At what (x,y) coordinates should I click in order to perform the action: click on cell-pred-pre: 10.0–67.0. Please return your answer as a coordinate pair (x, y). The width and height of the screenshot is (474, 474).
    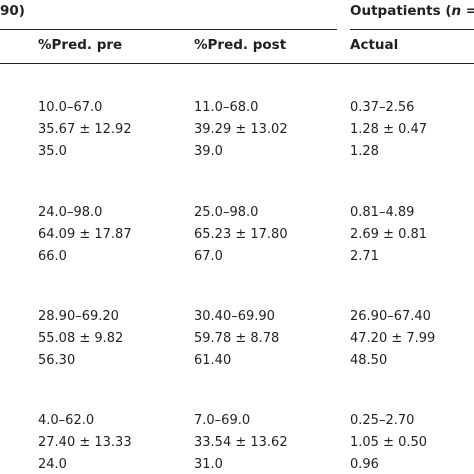
    Looking at the image, I should click on (70, 107).